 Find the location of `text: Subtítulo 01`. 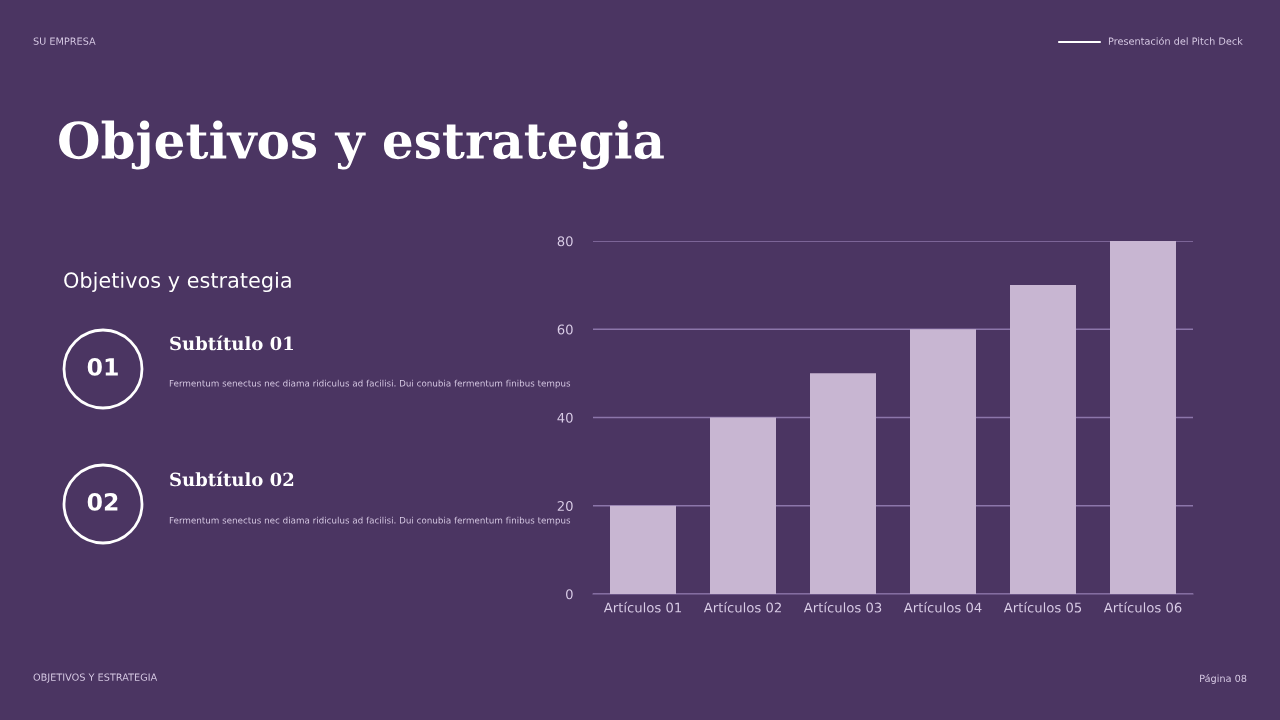

text: Subtítulo 01 is located at coordinates (231, 343).